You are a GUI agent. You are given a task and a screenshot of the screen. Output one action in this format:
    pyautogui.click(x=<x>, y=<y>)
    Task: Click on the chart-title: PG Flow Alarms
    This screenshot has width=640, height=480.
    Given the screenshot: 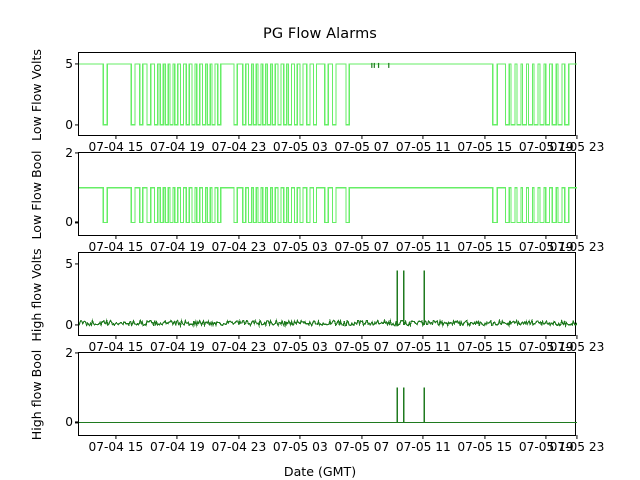 What is the action you would take?
    pyautogui.click(x=320, y=34)
    